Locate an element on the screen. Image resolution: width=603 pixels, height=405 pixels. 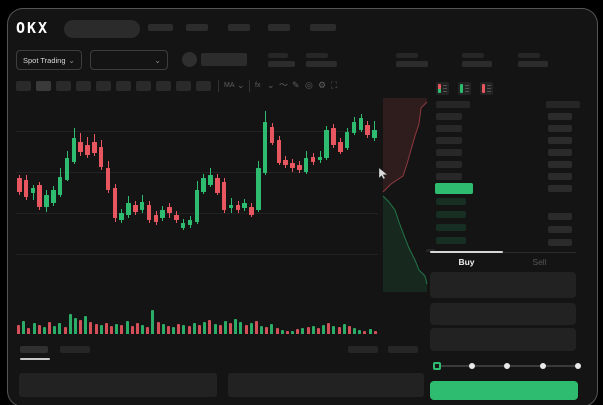
market-type-dropdown: Spot Trading ⌄ is located at coordinates (49, 60).